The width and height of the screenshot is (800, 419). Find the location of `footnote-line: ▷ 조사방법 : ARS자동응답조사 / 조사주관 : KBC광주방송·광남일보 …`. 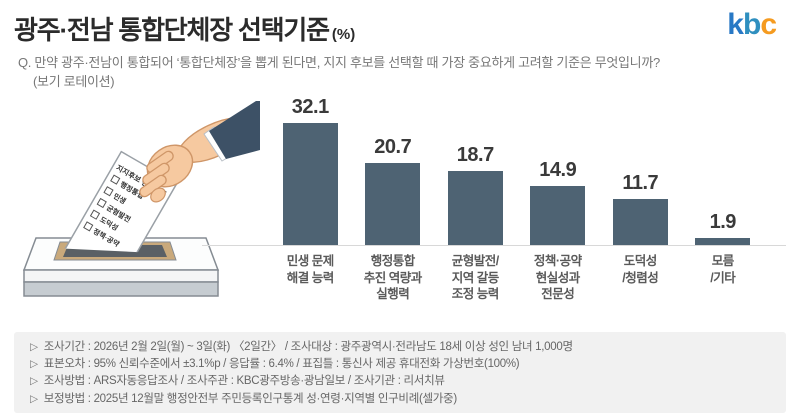

footnote-line: ▷ 조사방법 : ARS자동응답조사 / 조사주관 : KBC광주방송·광남일보 … is located at coordinates (237, 381).